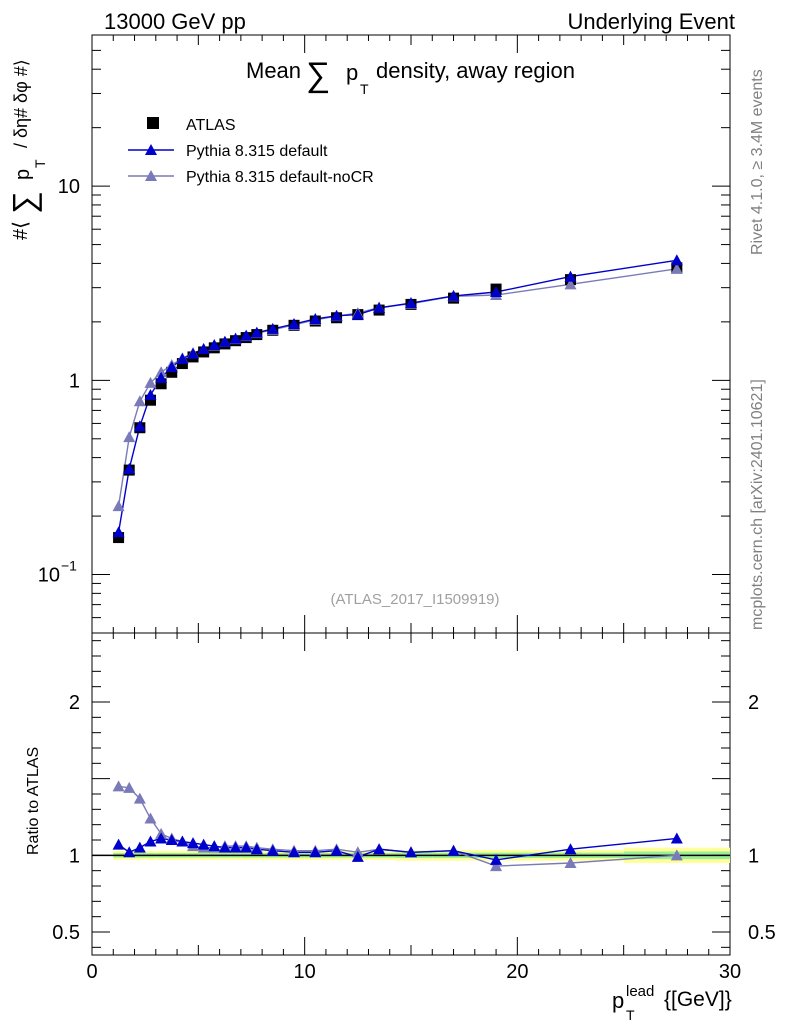 The image size is (786, 1024). Describe the element at coordinates (698, 999) in the screenshot. I see `xlabel-unit: {[GeV]}` at that location.